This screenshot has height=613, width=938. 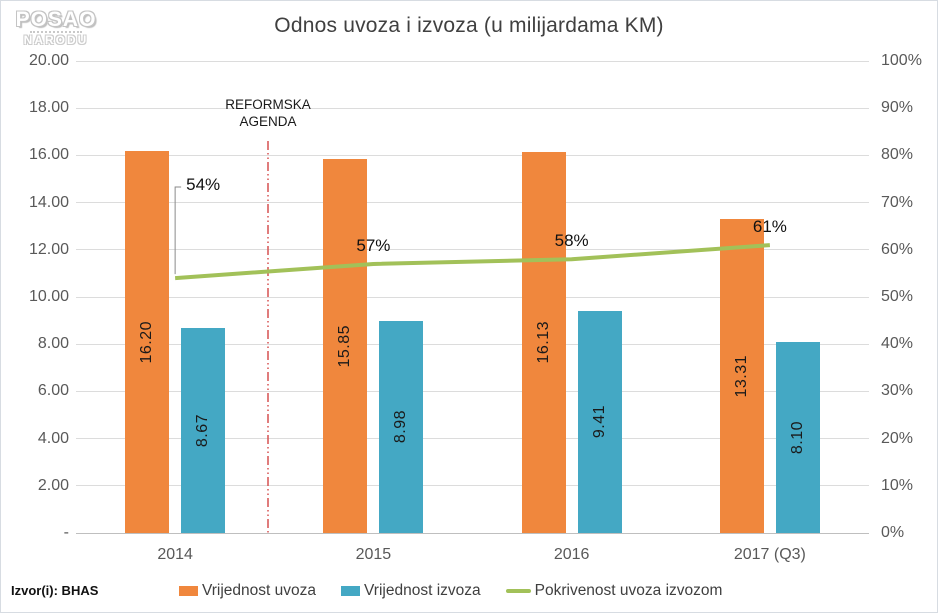 What do you see at coordinates (401, 427) in the screenshot?
I see `bar-izvoz-2015: 8.98` at bounding box center [401, 427].